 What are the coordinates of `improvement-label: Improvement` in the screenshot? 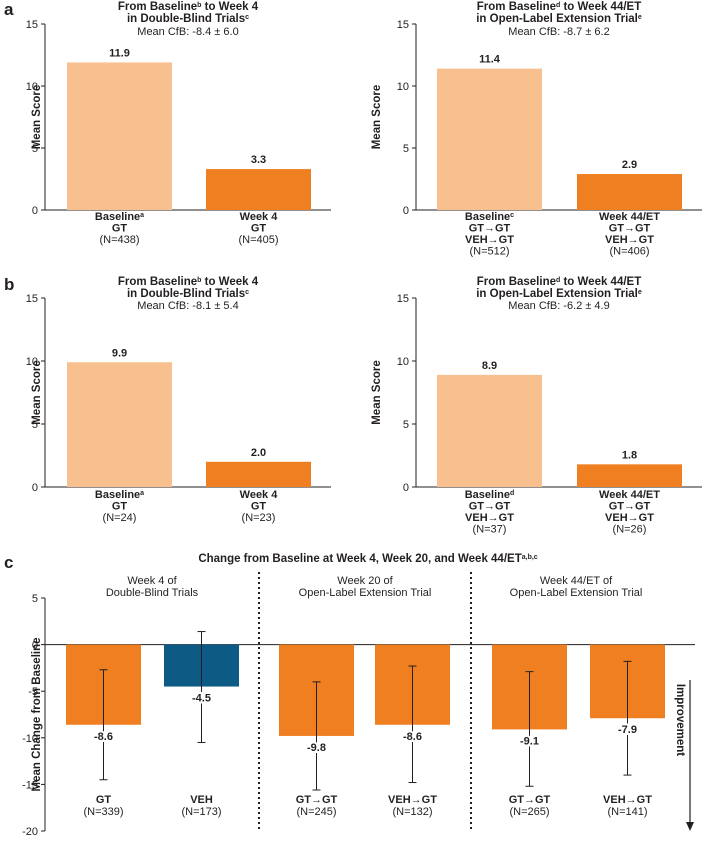 It's located at (680, 720).